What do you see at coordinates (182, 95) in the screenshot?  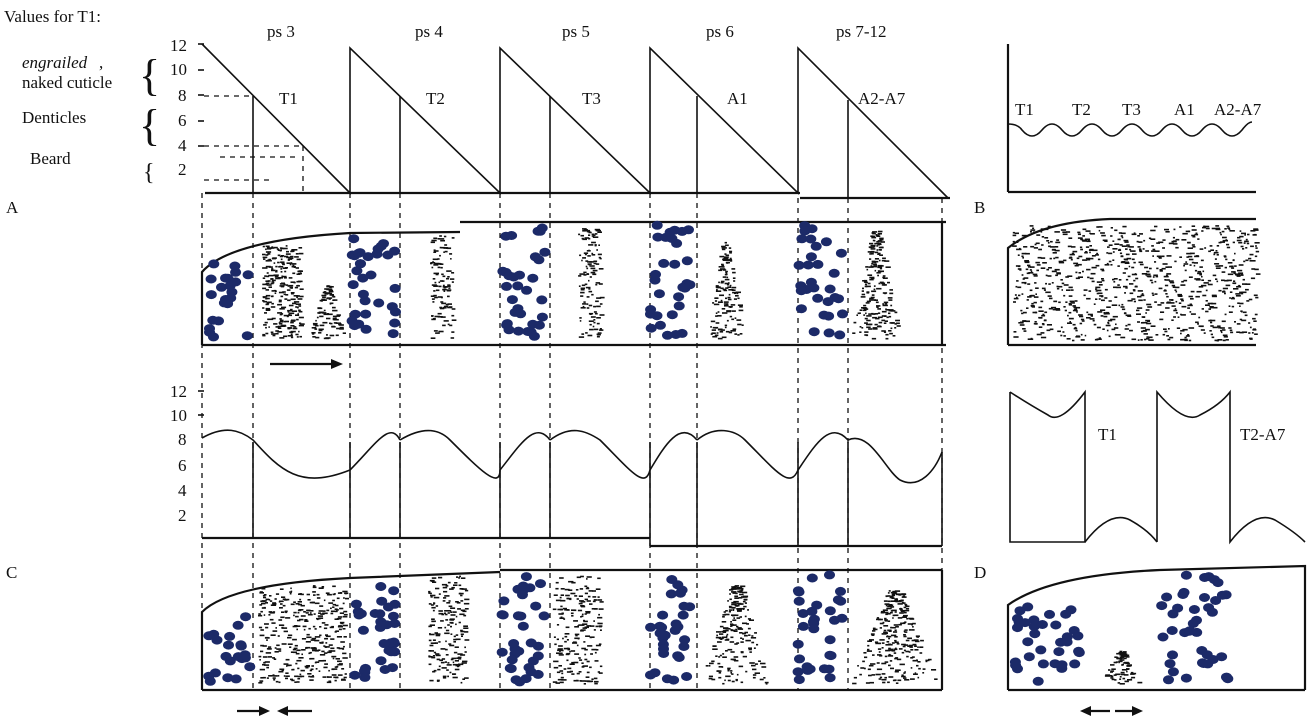 I see `a-ytick-8: 8` at bounding box center [182, 95].